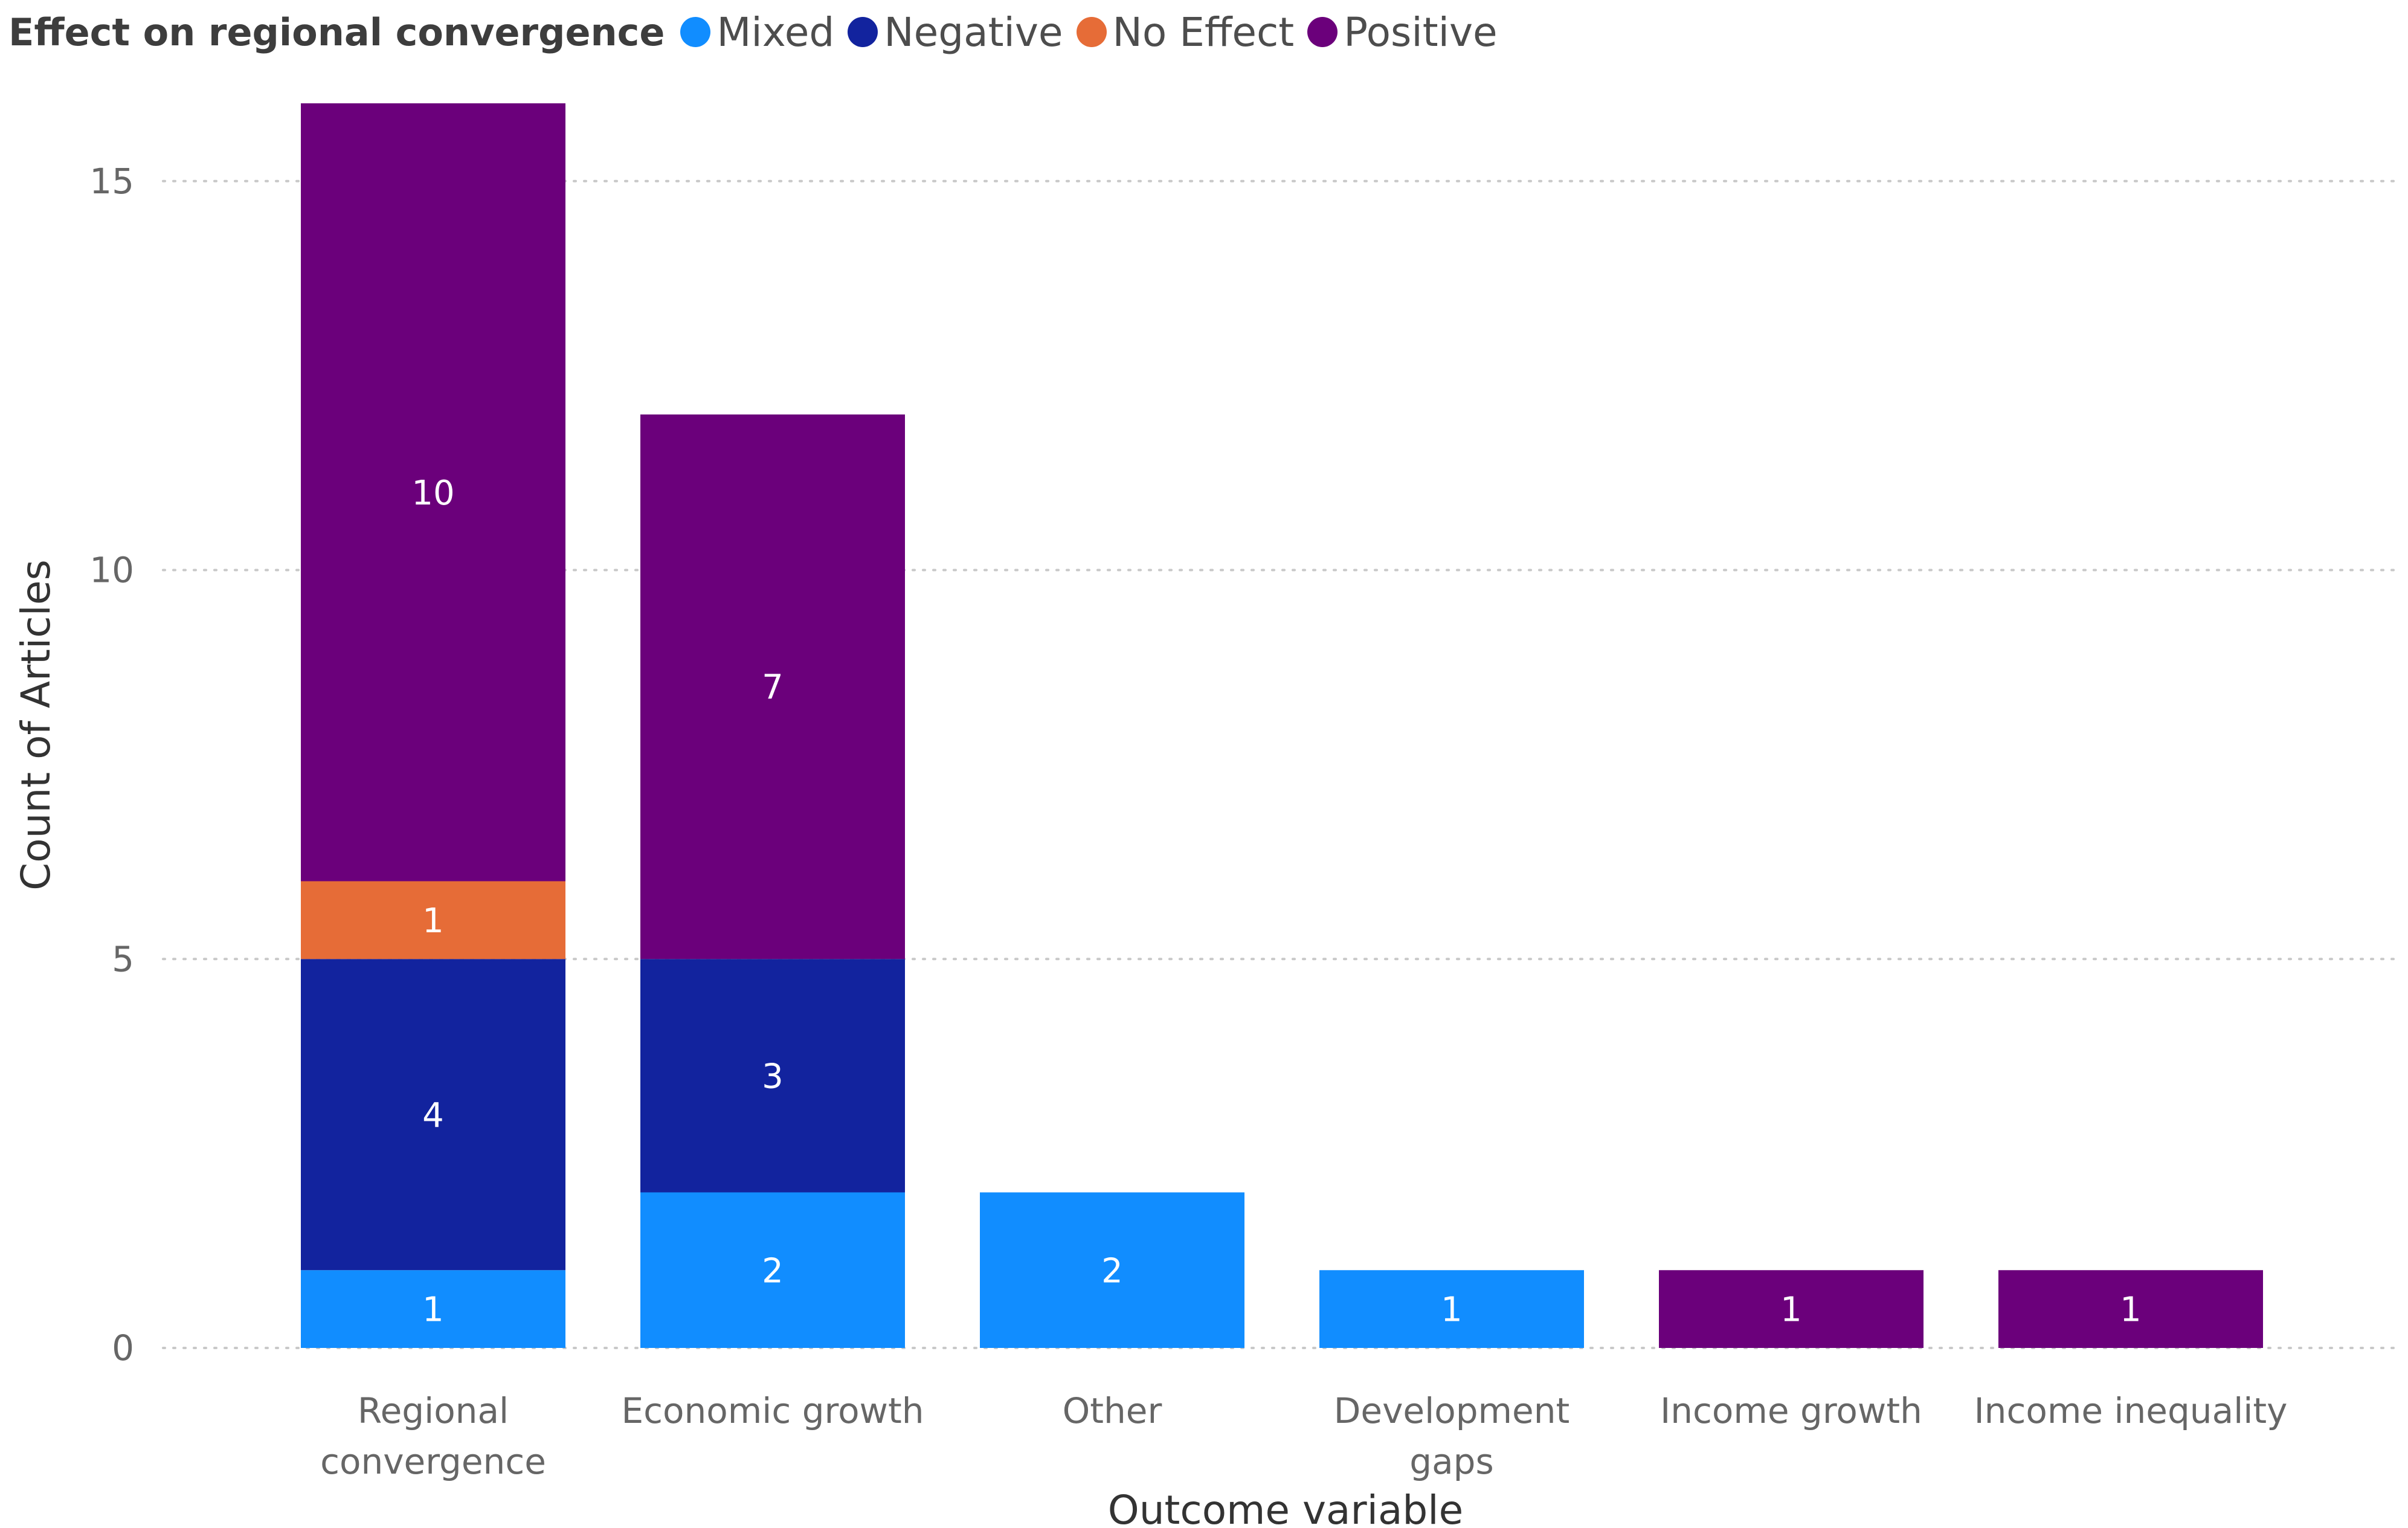 The height and width of the screenshot is (1528, 2408). I want to click on data-label: 7, so click(773, 688).